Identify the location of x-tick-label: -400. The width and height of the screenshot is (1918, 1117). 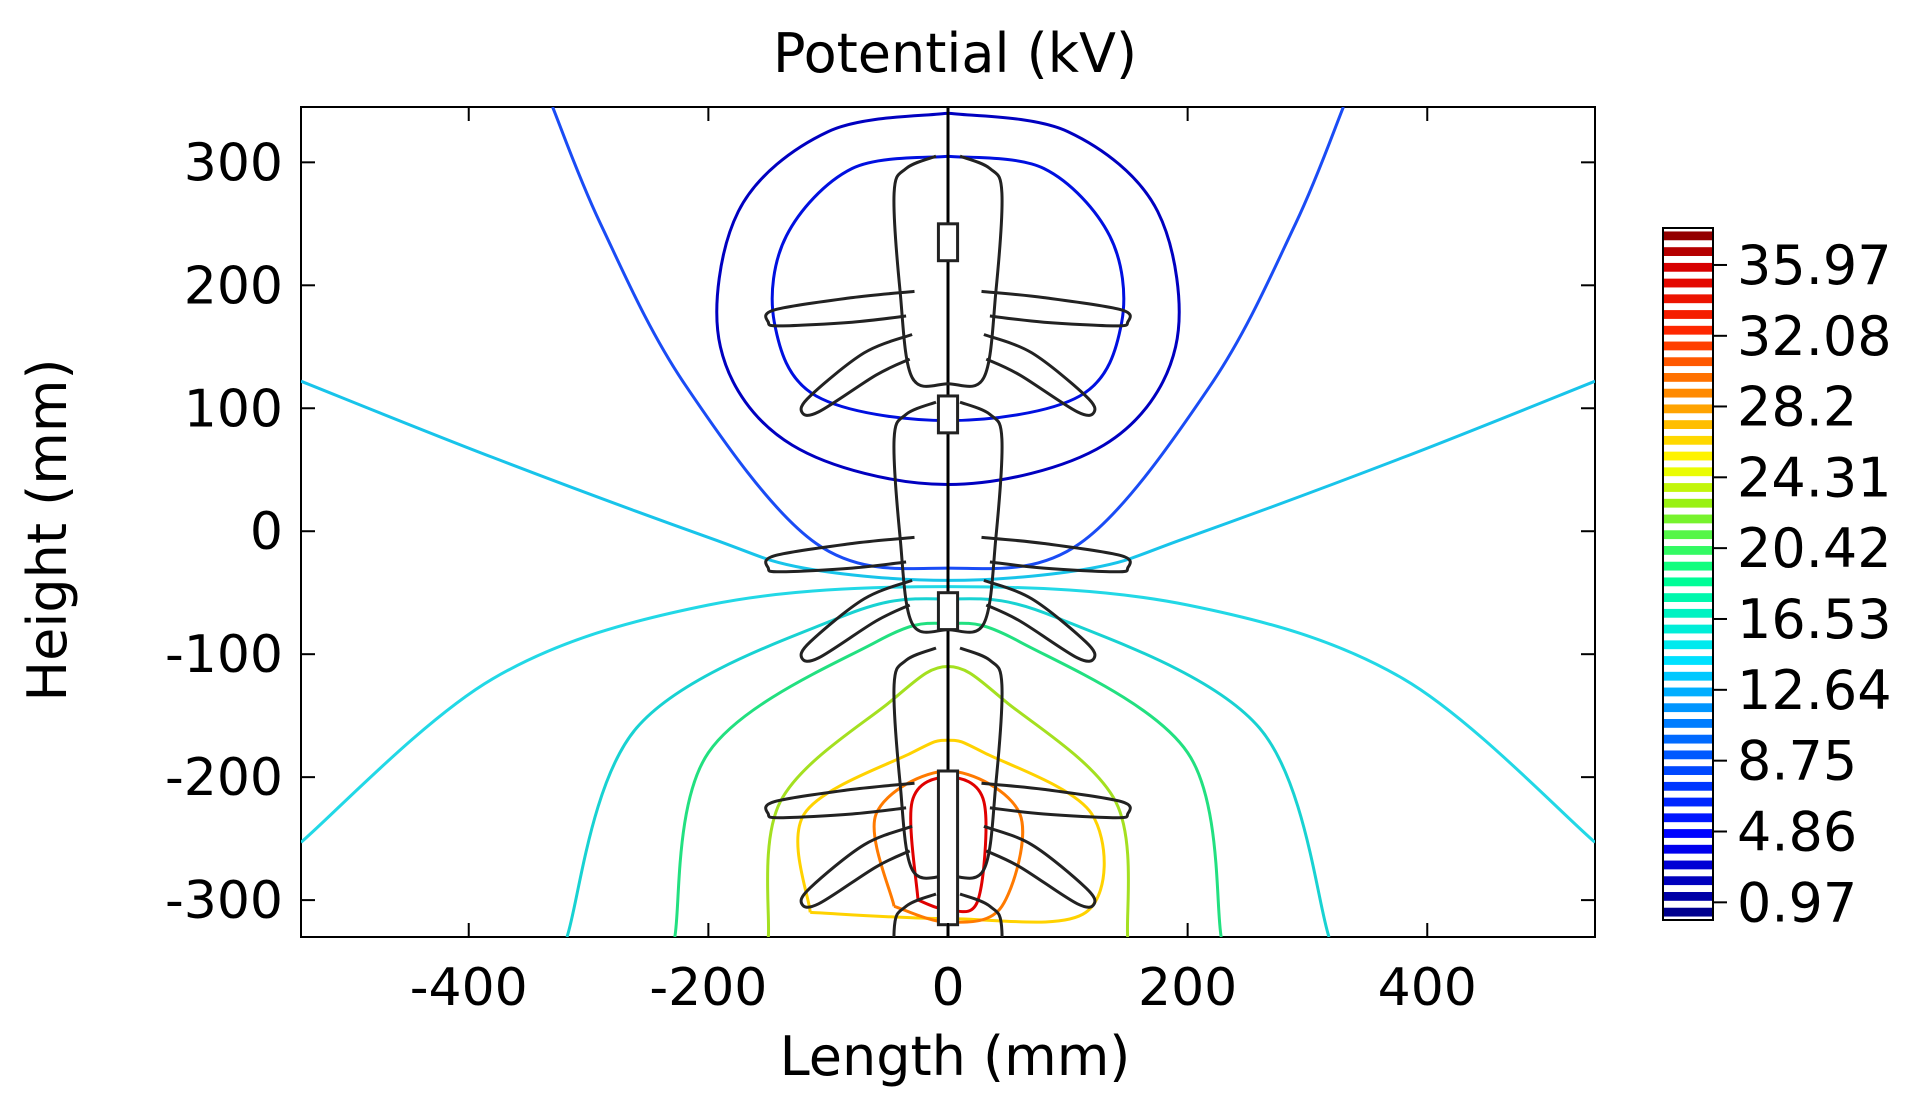
(469, 988).